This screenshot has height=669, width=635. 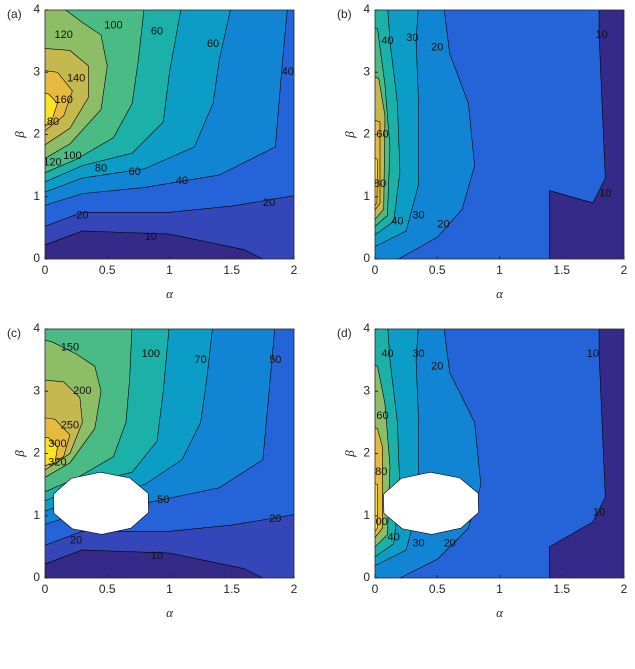 What do you see at coordinates (63, 100) in the screenshot?
I see `contour-label: 160` at bounding box center [63, 100].